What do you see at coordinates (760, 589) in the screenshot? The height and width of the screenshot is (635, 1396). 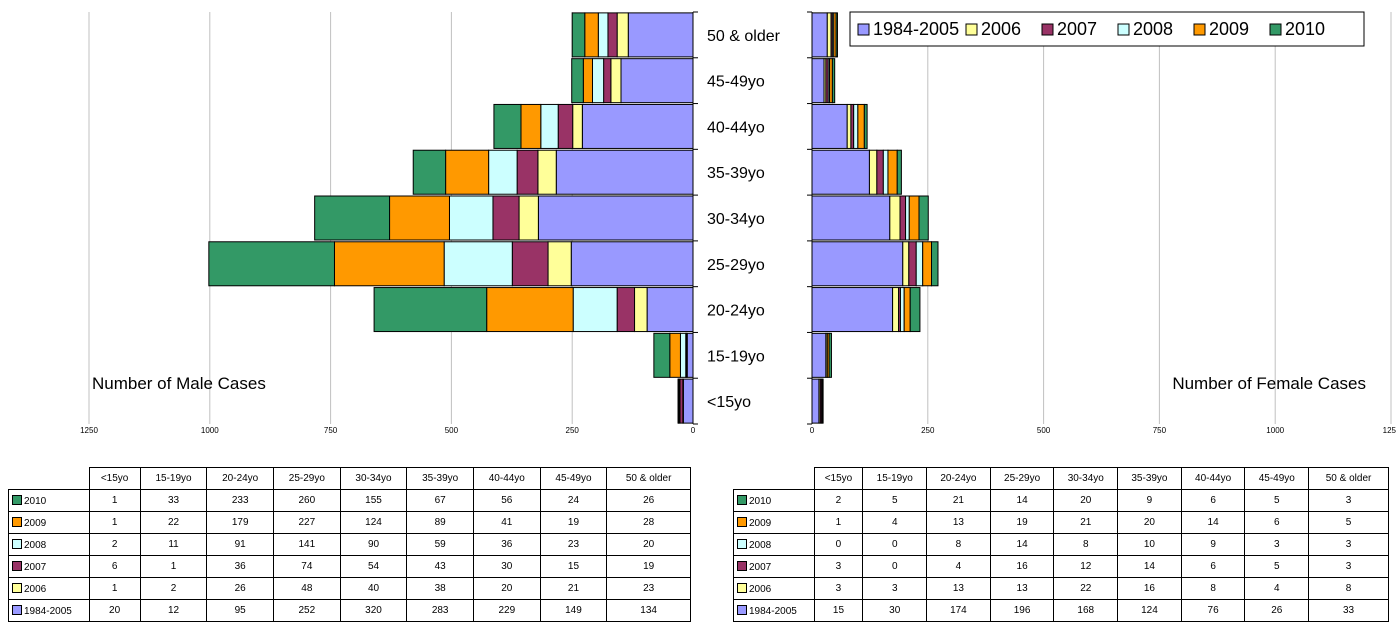 I see `row-label-text: 2006` at bounding box center [760, 589].